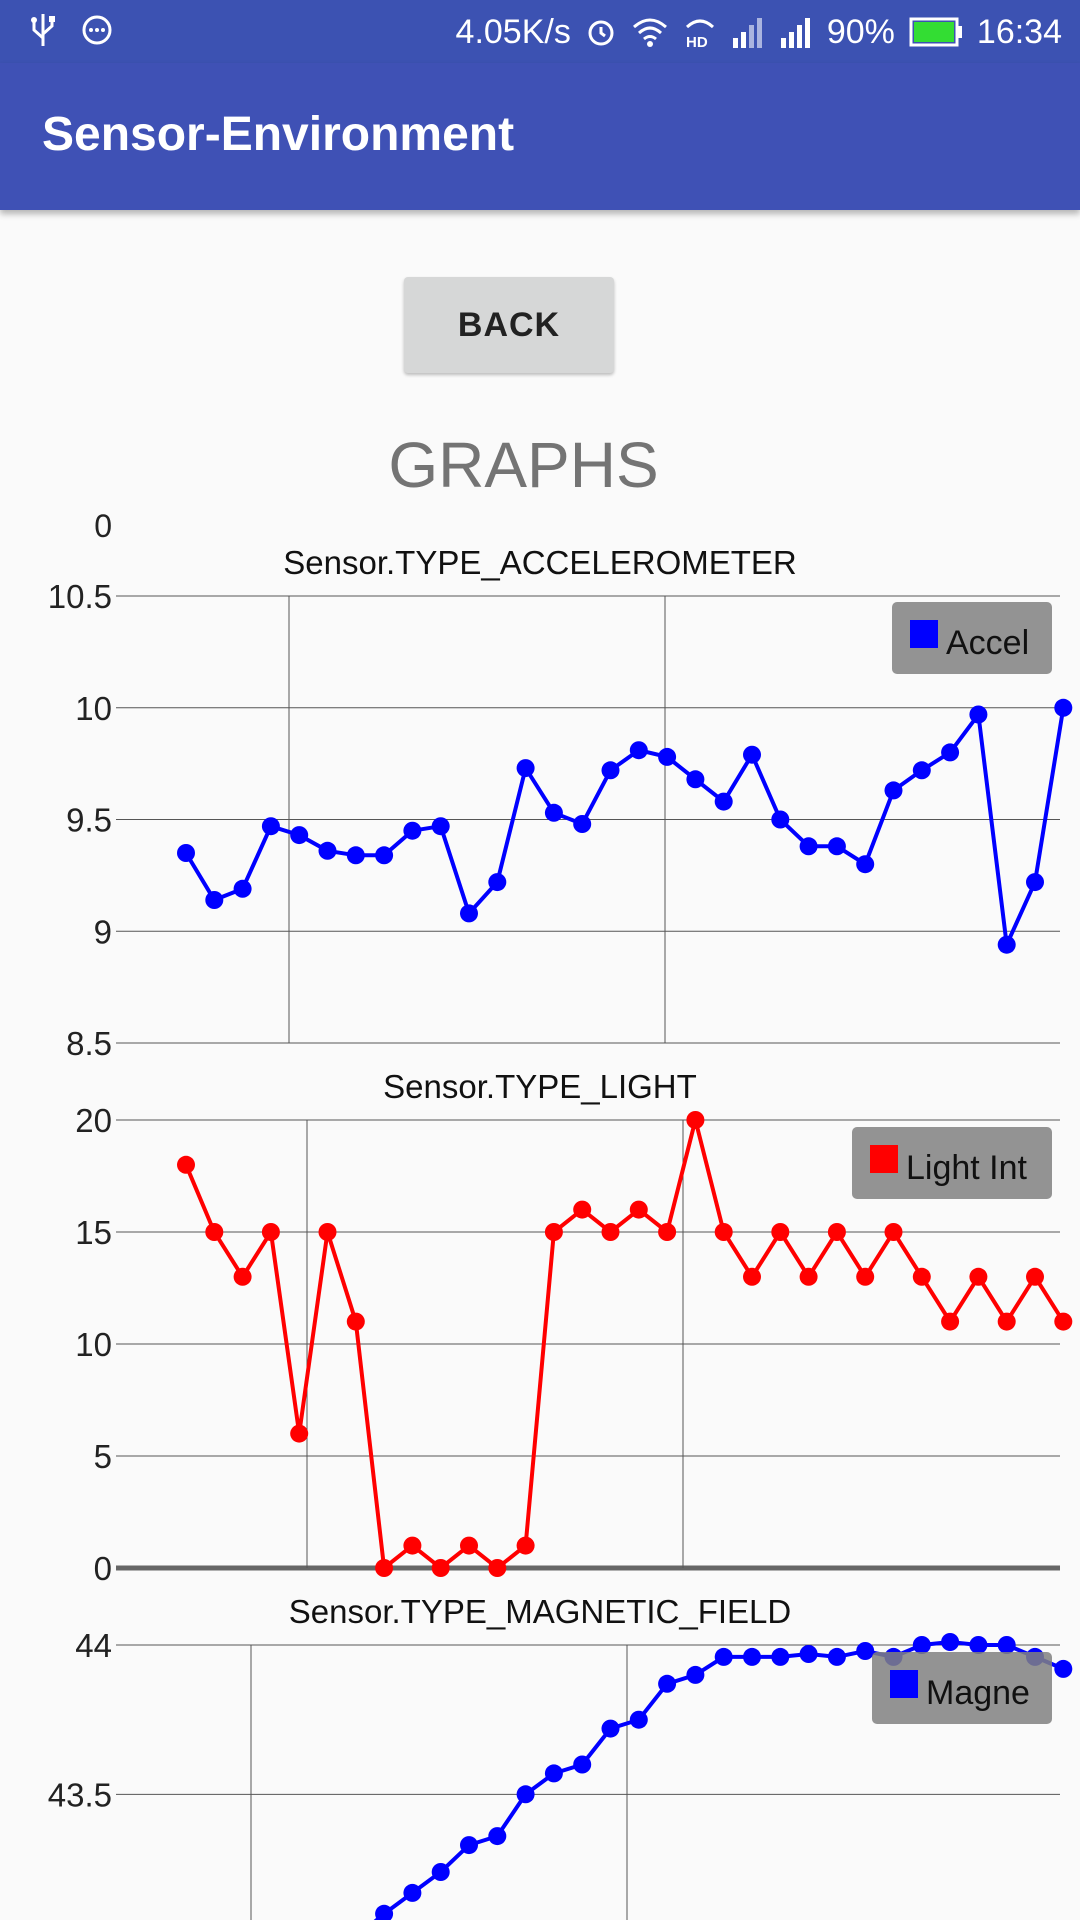  What do you see at coordinates (89, 1043) in the screenshot?
I see `y-tick-label: 8.5` at bounding box center [89, 1043].